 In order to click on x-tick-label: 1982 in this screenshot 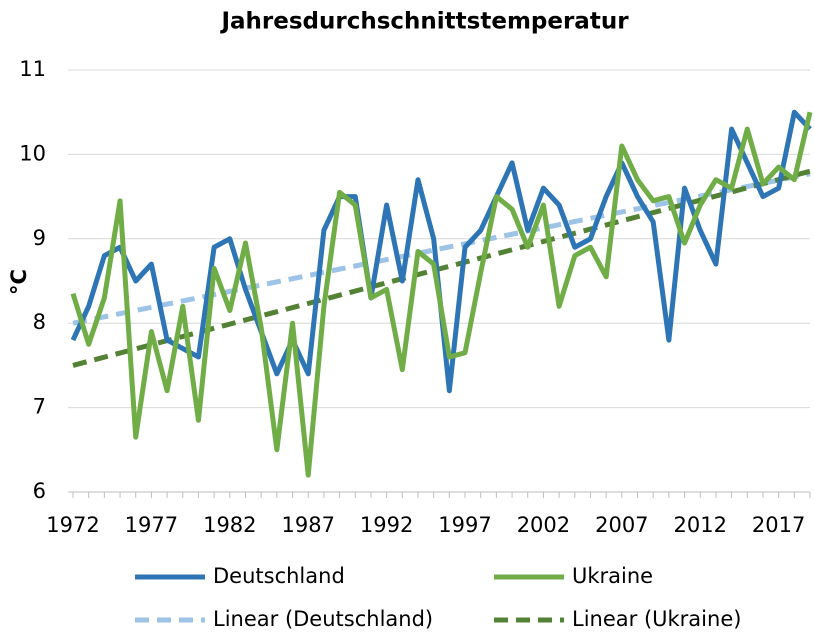, I will do `click(229, 525)`.